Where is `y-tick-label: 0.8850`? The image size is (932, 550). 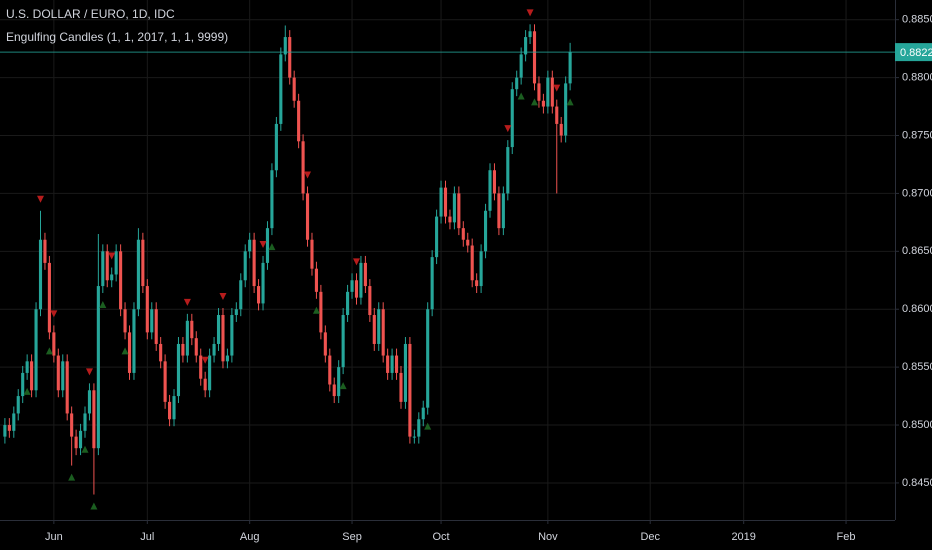 y-tick-label: 0.8850 is located at coordinates (917, 20).